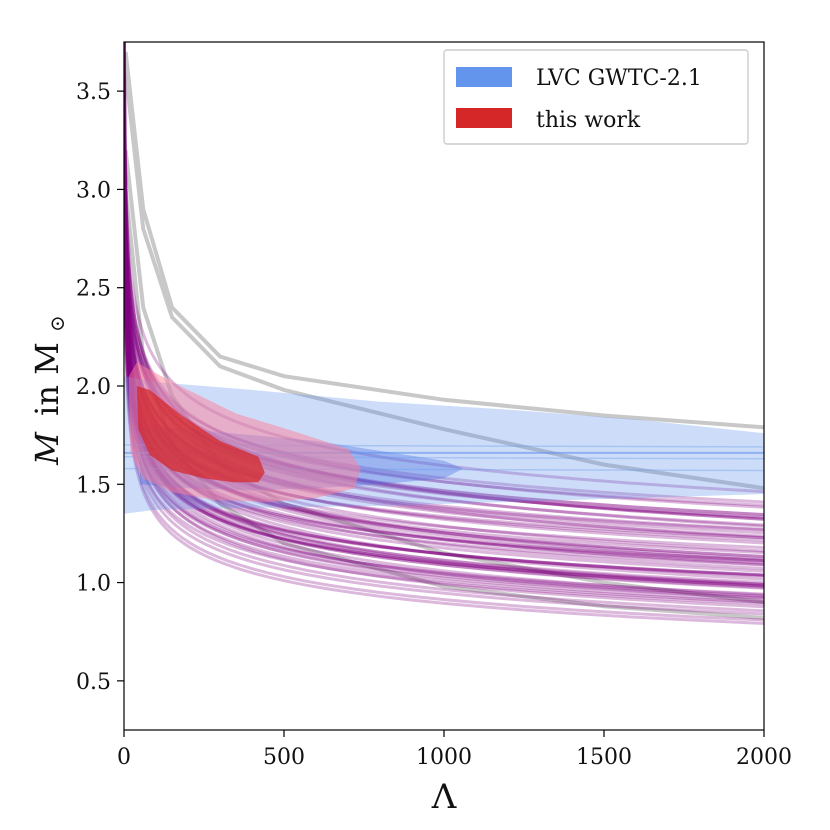 The image size is (830, 830). I want to click on y-axis-label: M in M ⊙, so click(48, 390).